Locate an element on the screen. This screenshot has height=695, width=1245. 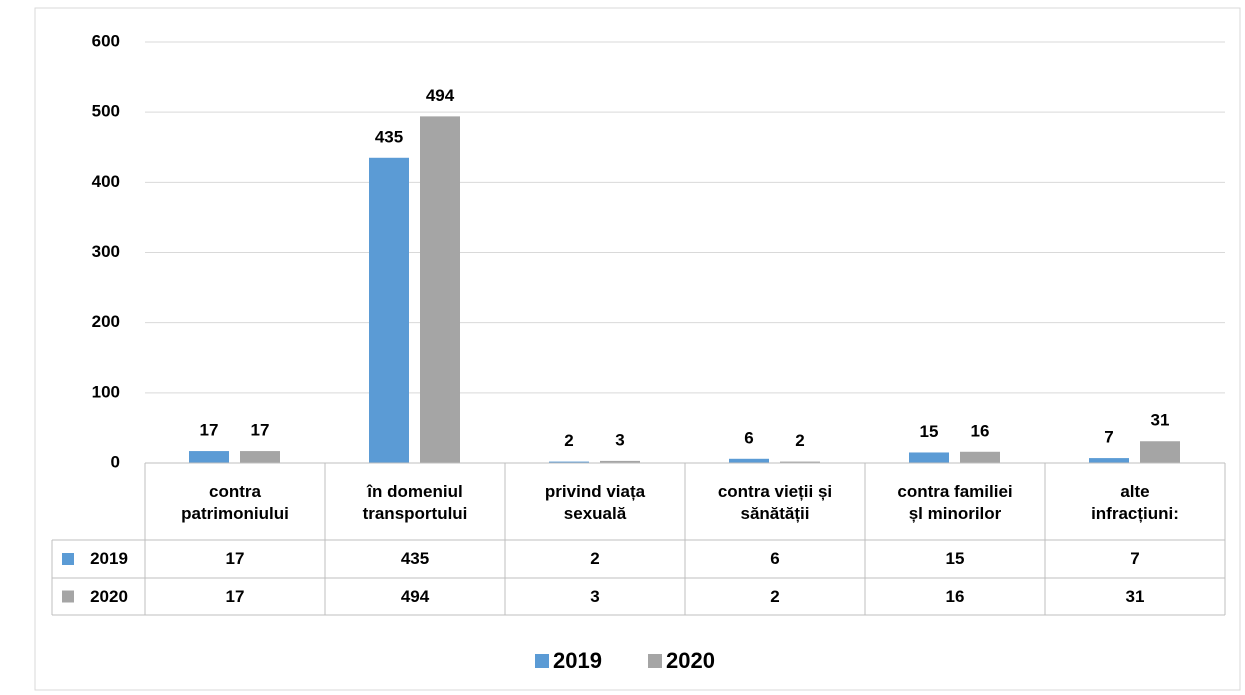
table-value: 15 is located at coordinates (955, 558).